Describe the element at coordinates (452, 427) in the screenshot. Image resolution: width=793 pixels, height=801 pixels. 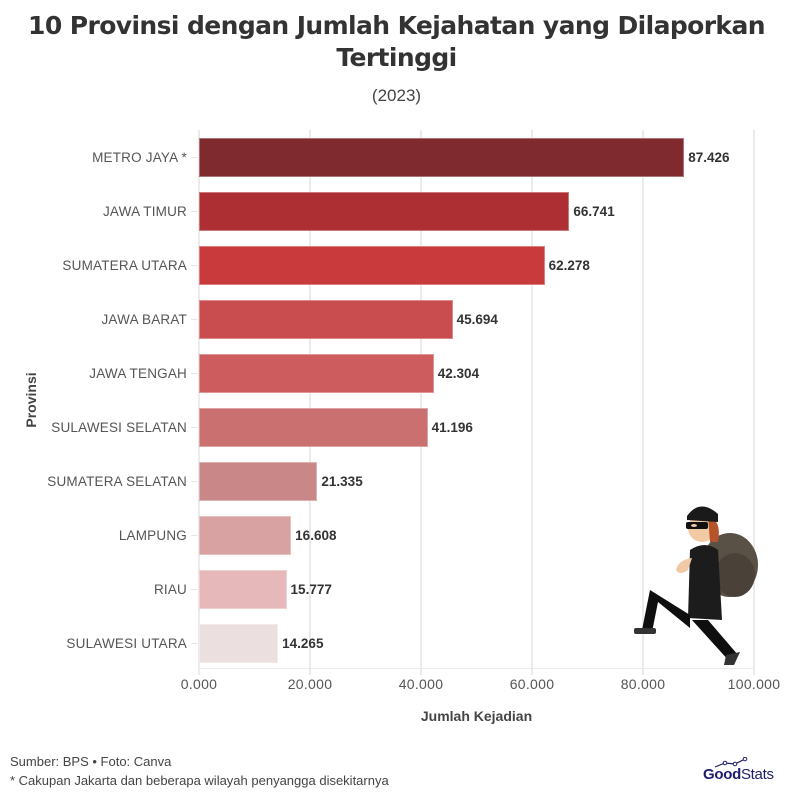
I see `bar-value-label: 41.196` at that location.